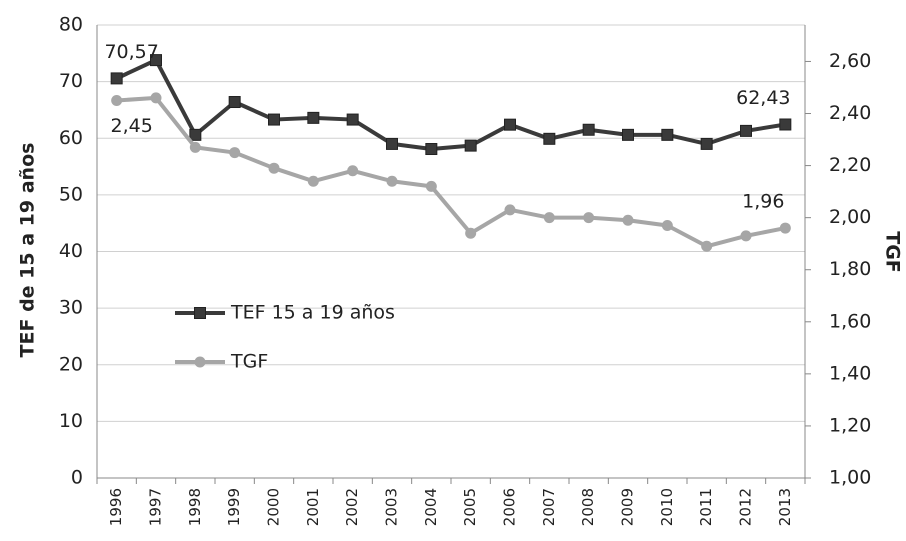 The width and height of the screenshot is (906, 541). Describe the element at coordinates (28, 250) in the screenshot. I see `y-axis-label: TEF de 15 a 19 años` at that location.